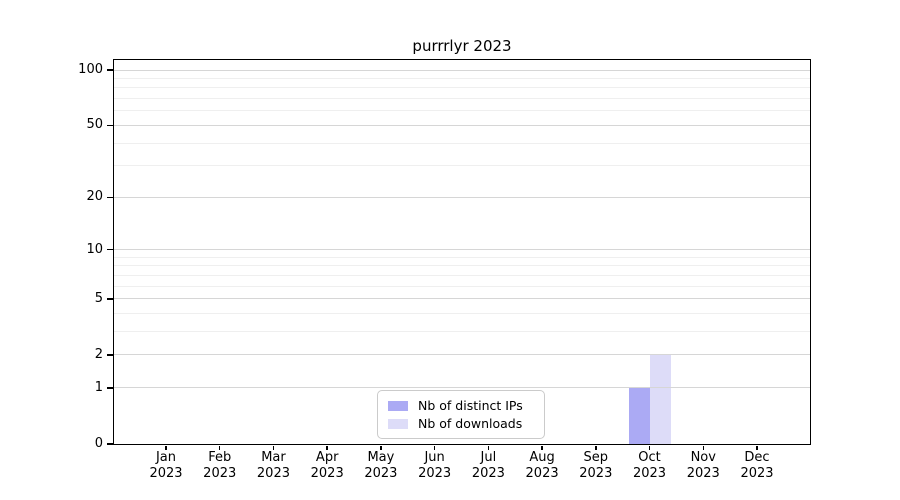  Describe the element at coordinates (98, 354) in the screenshot. I see `y-tick-label-2: 2` at that location.